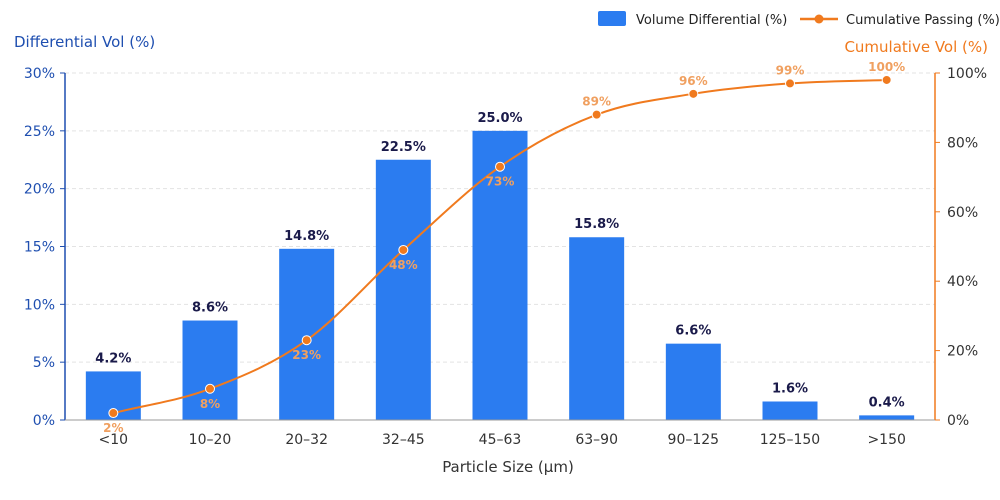 The width and height of the screenshot is (1000, 500). What do you see at coordinates (114, 440) in the screenshot?
I see `category-label: <10` at bounding box center [114, 440].